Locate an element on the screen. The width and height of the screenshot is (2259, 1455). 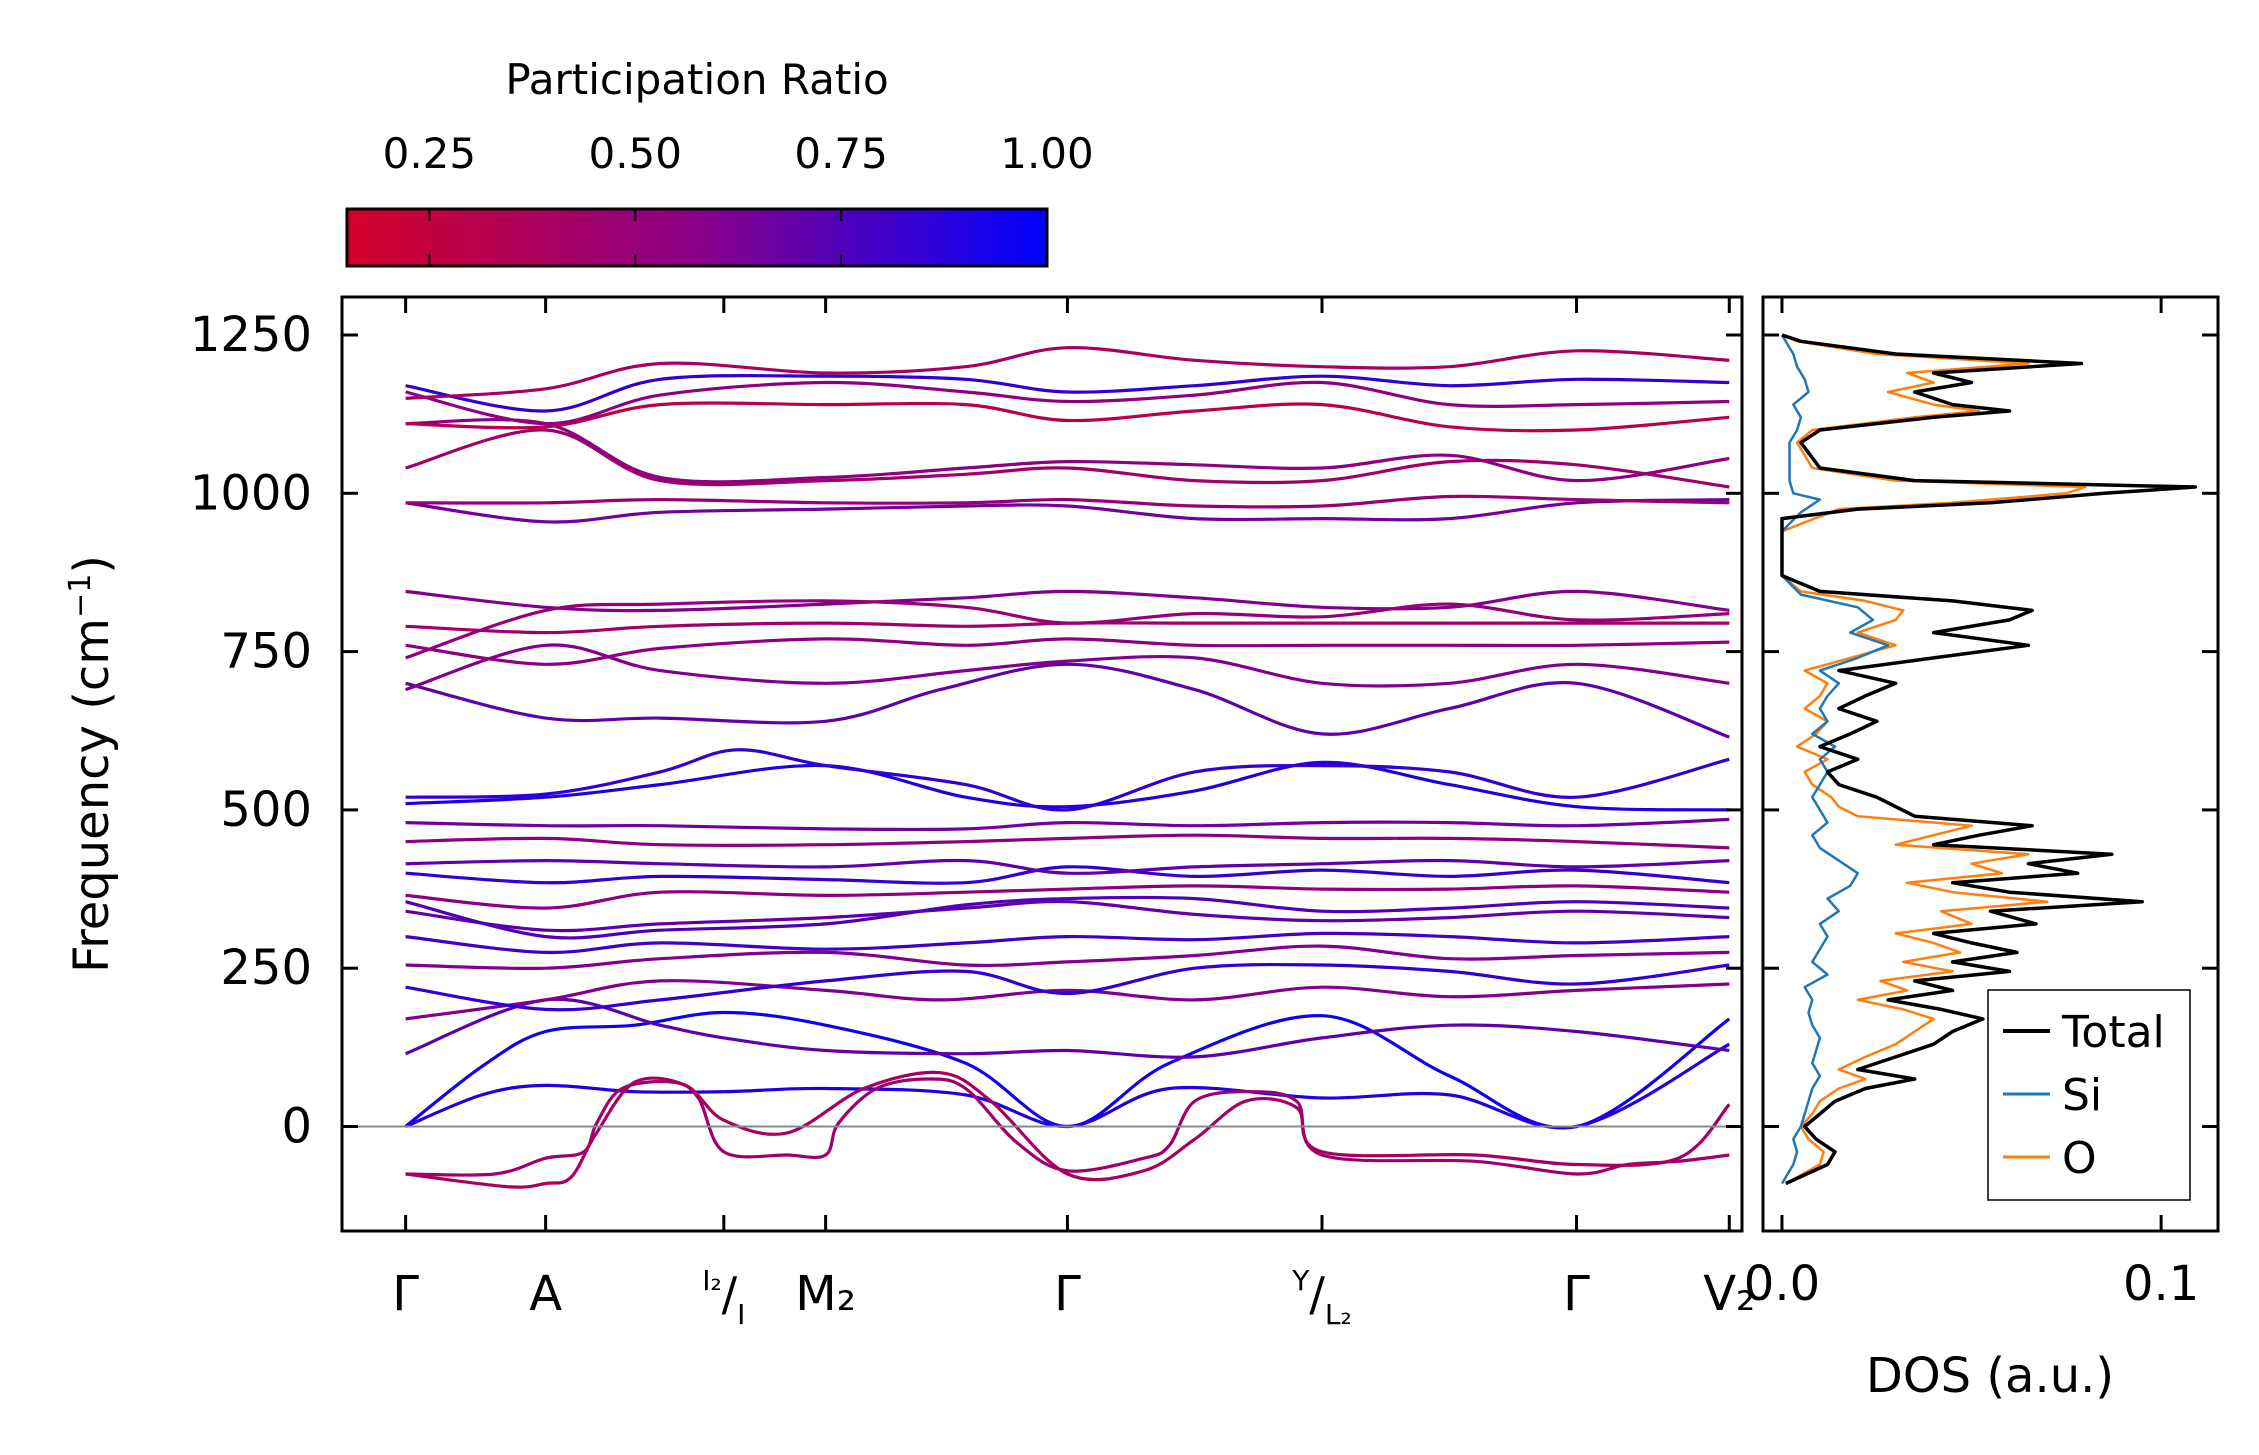
band-ytick-label-3: 750 is located at coordinates (266, 652).